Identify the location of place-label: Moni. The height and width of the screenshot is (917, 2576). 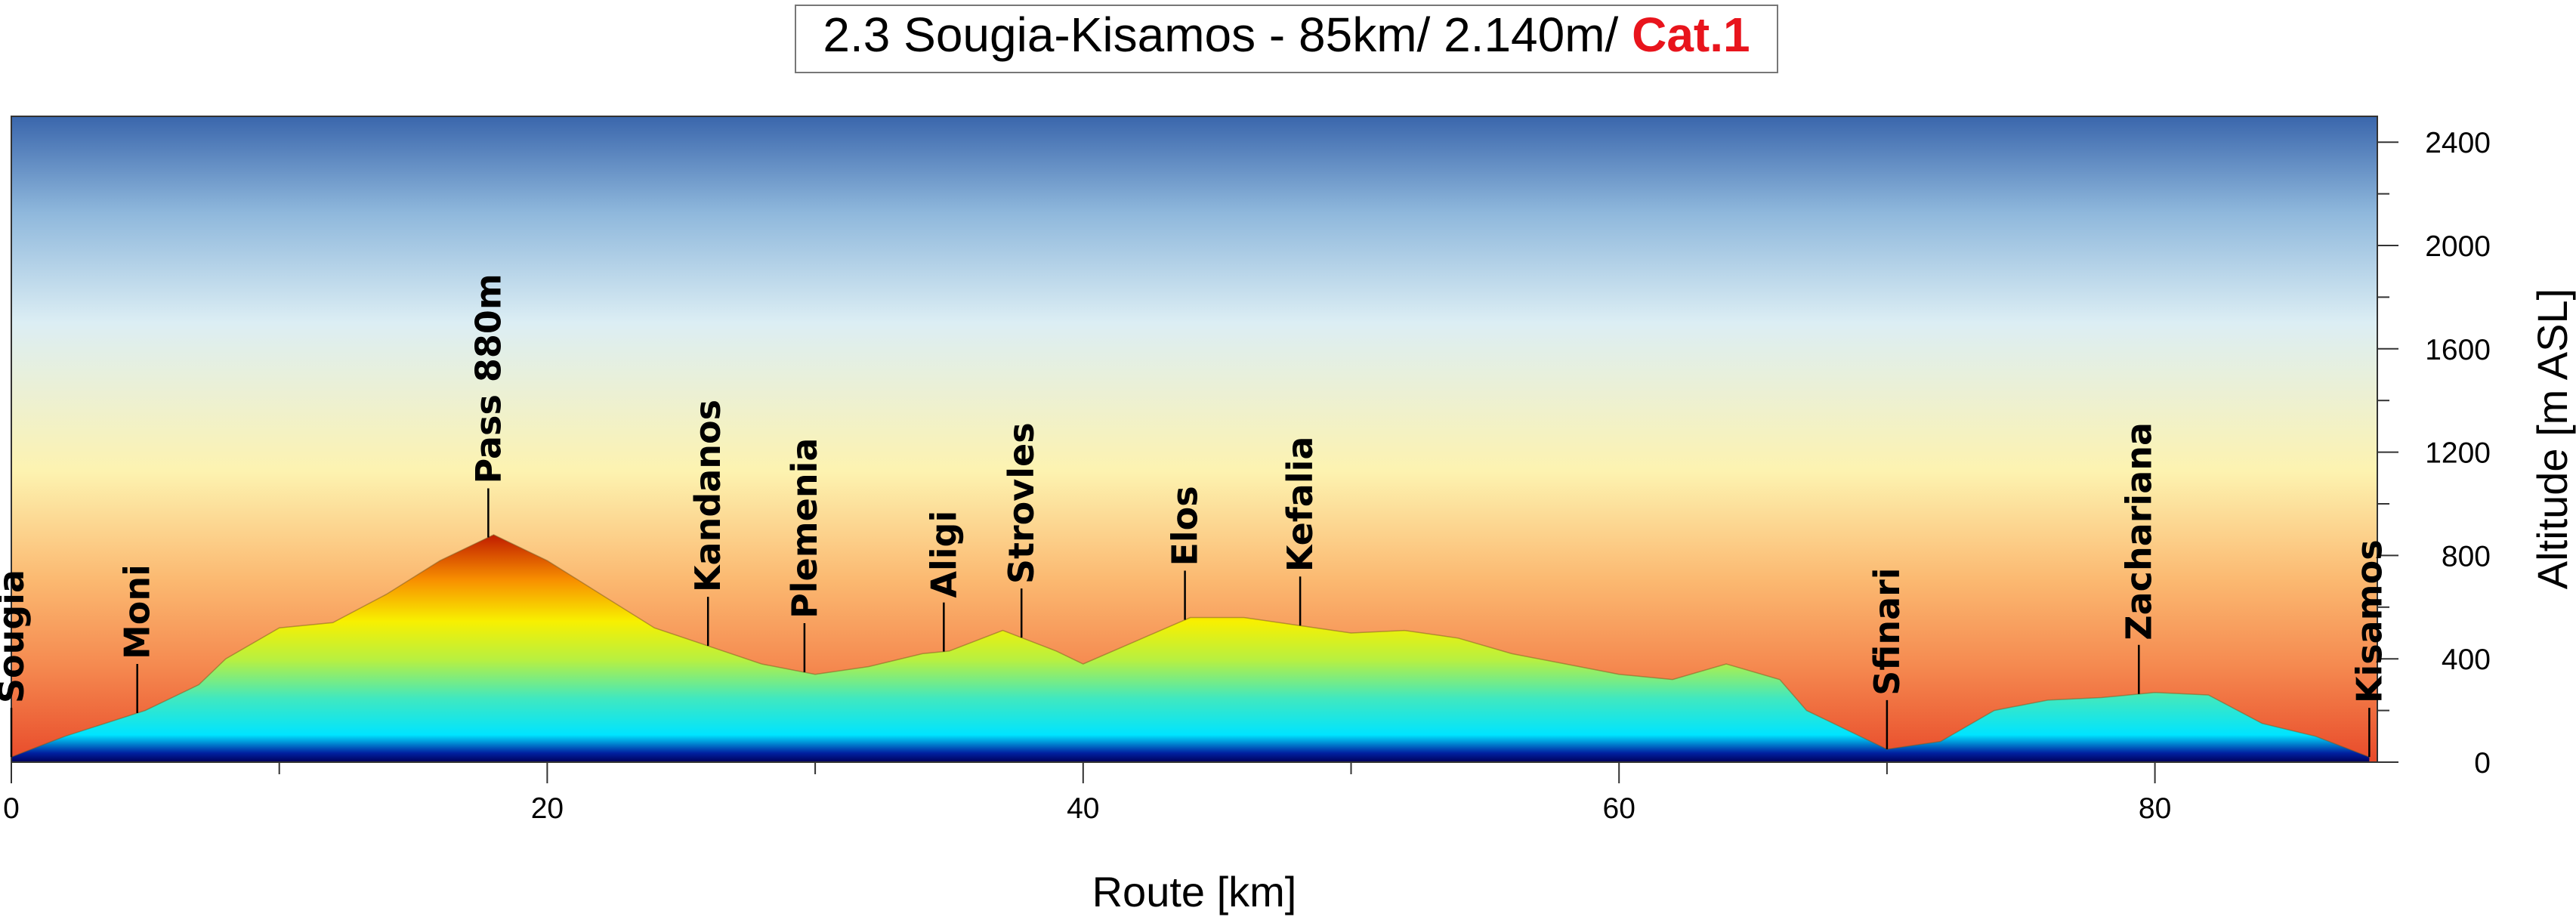
(137, 611).